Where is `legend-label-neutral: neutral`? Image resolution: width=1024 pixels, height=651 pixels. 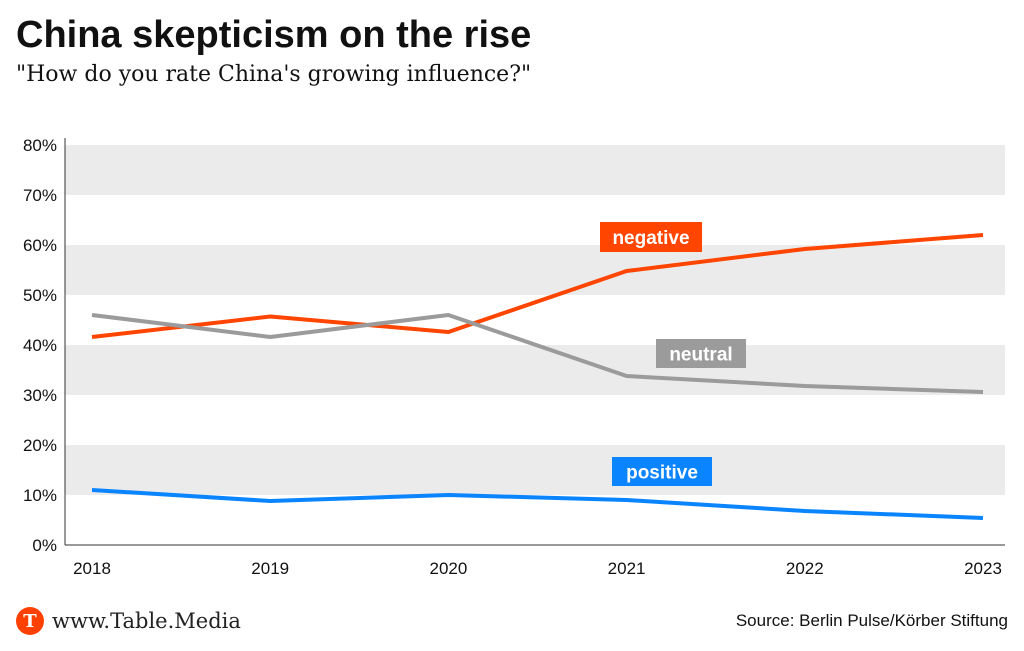
legend-label-neutral: neutral is located at coordinates (700, 355).